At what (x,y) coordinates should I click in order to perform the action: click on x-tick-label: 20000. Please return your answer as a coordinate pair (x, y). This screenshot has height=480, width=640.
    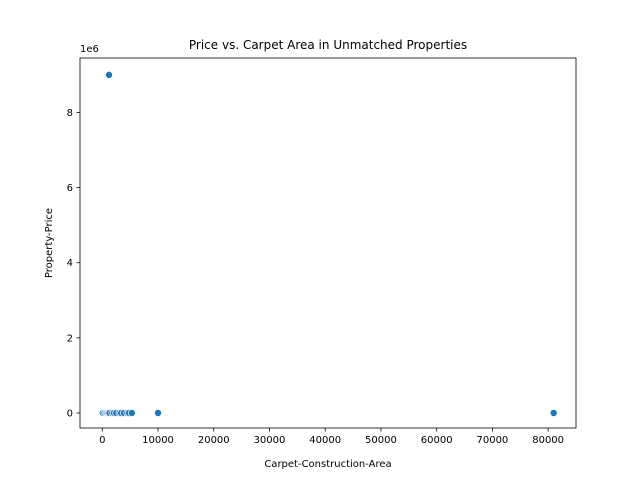
    Looking at the image, I should click on (214, 440).